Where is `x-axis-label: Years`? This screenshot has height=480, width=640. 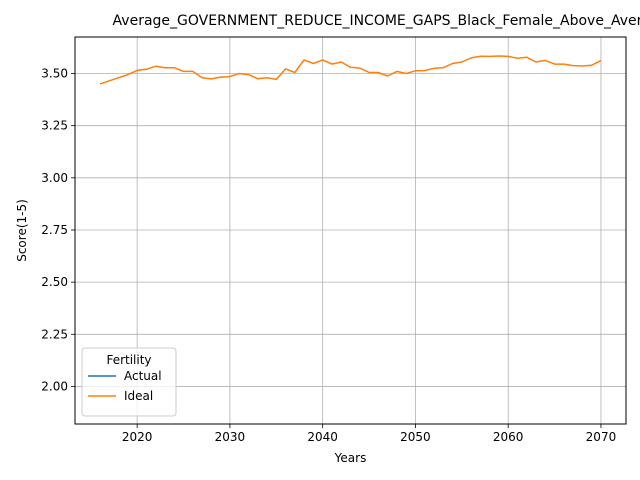 x-axis-label: Years is located at coordinates (350, 458).